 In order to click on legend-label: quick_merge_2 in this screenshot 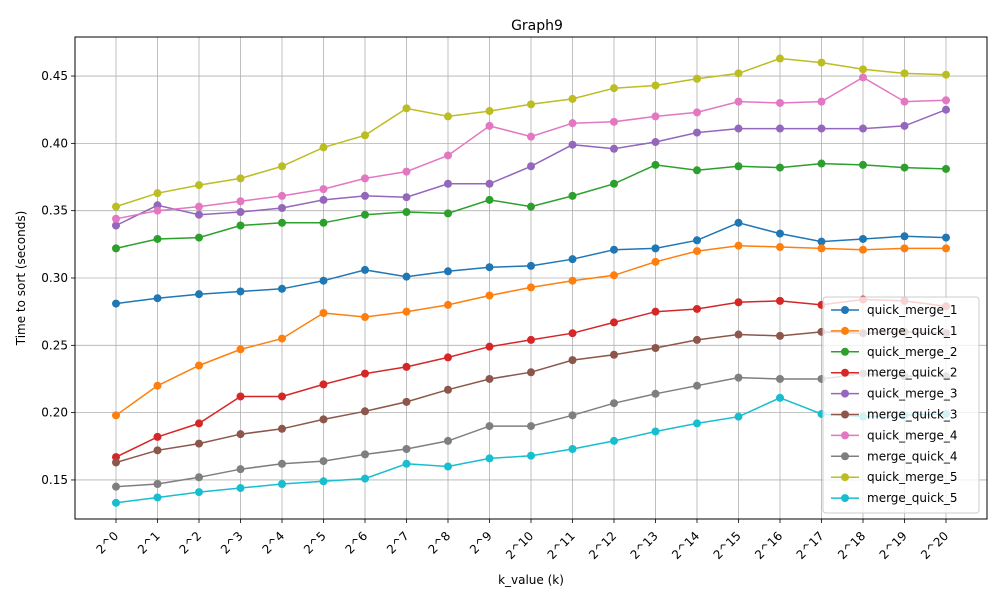, I will do `click(912, 352)`.